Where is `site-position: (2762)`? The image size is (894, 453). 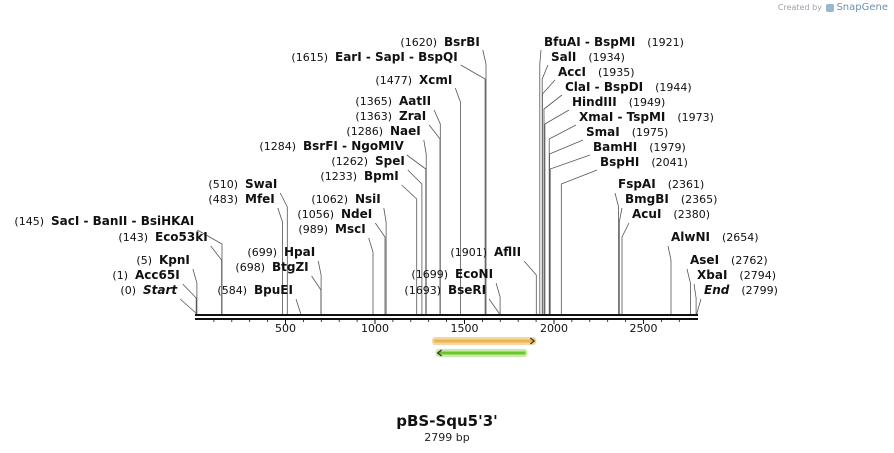 site-position: (2762) is located at coordinates (749, 260).